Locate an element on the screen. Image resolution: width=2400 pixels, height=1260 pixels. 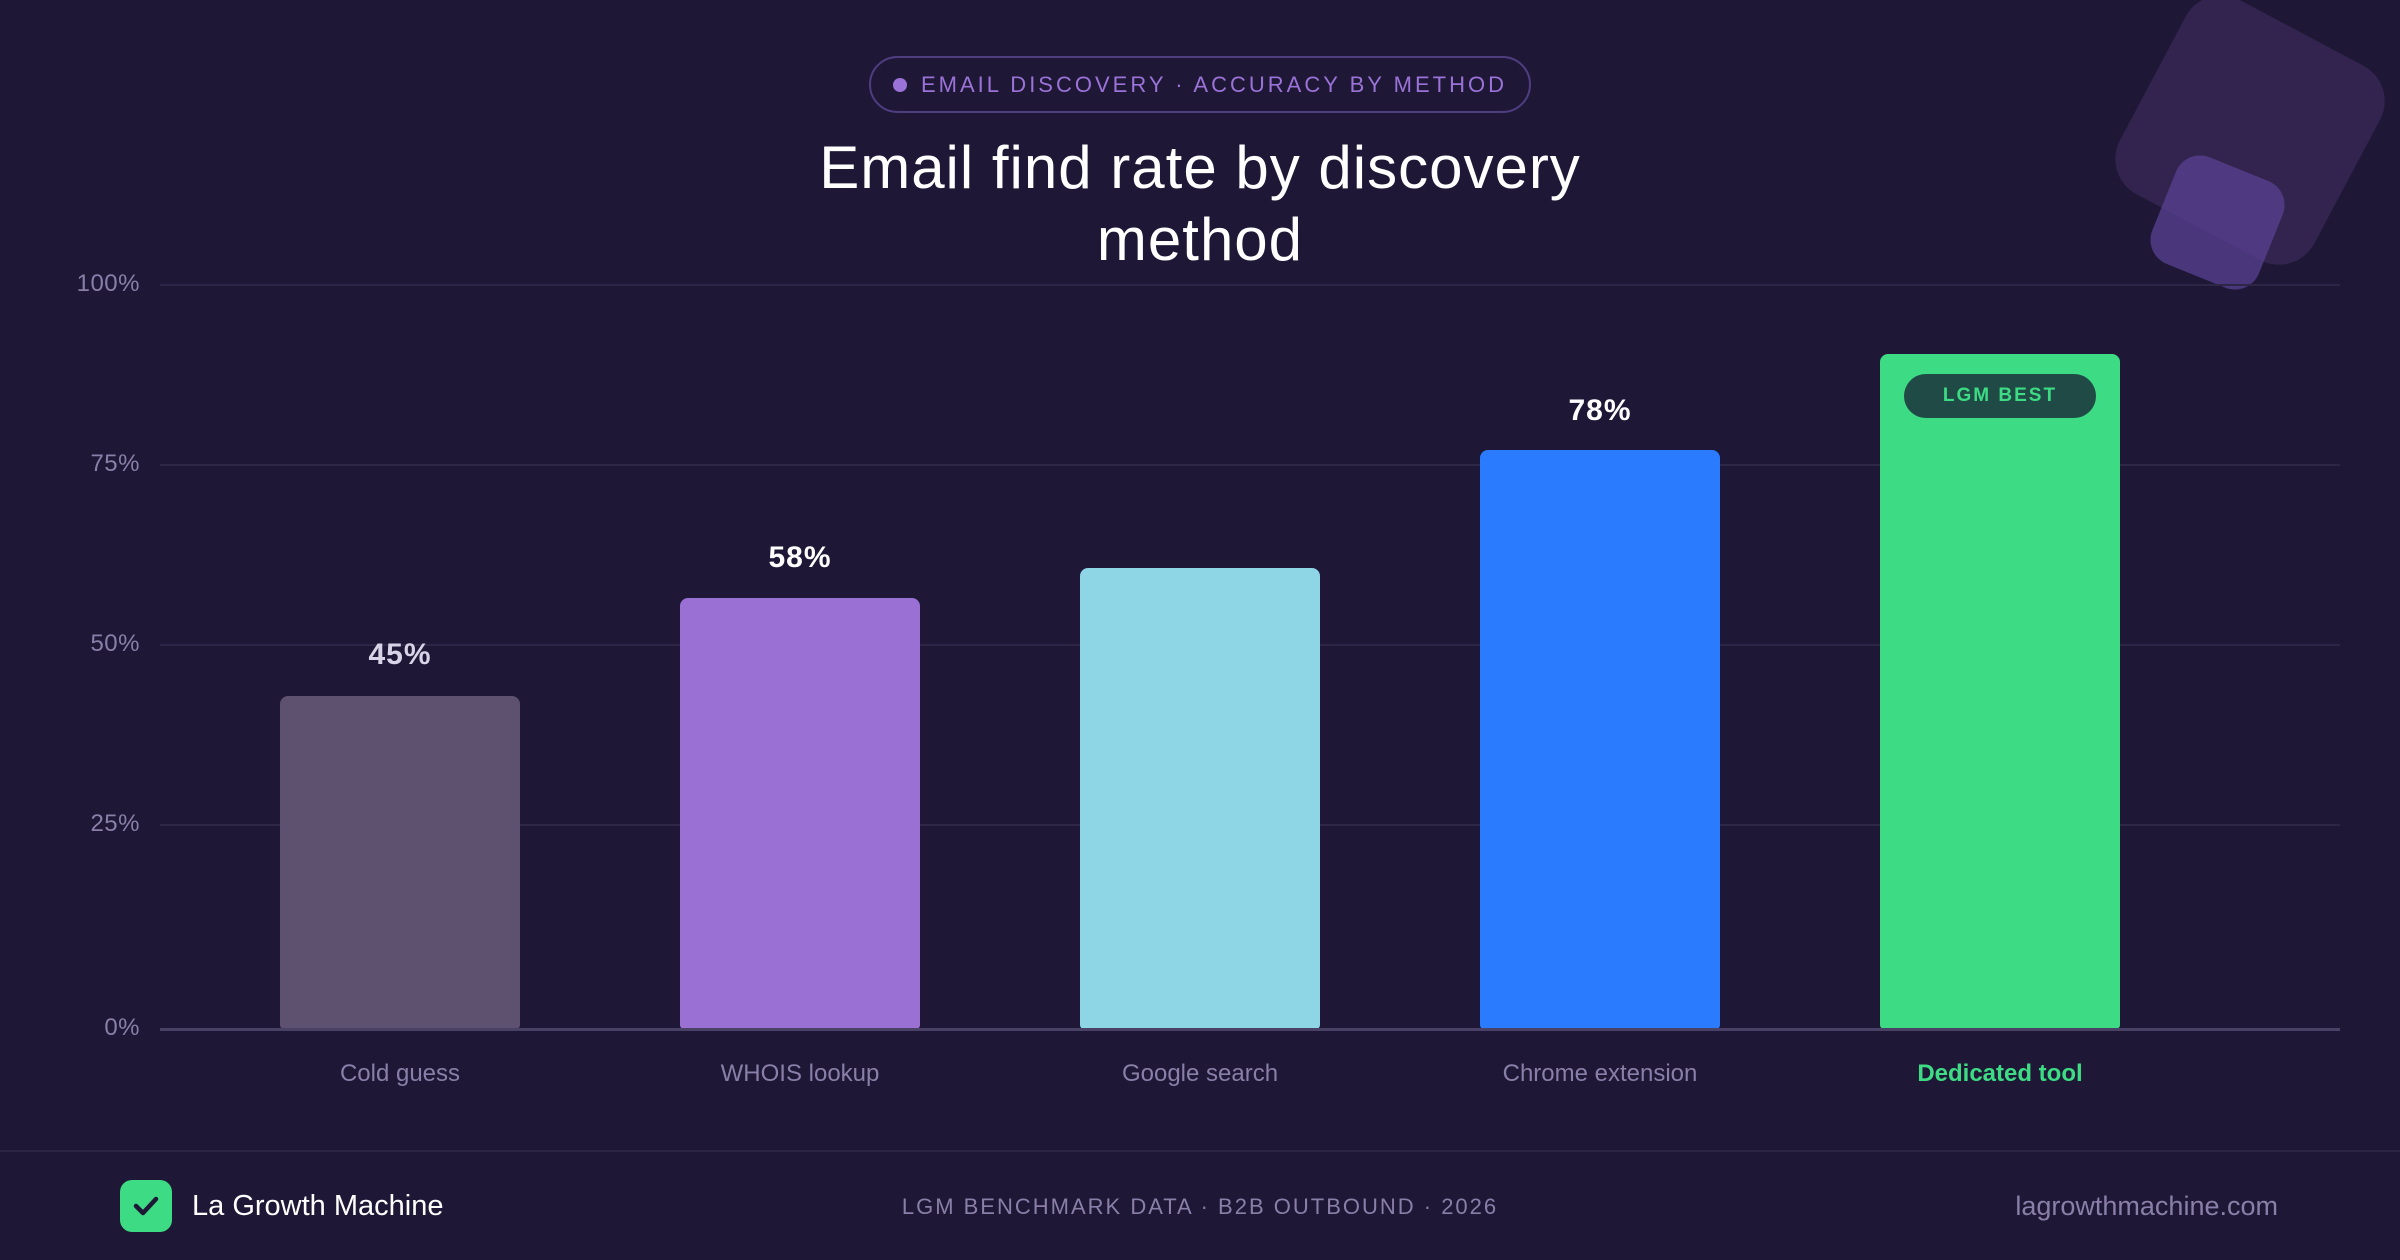
y-tick-50: 50% is located at coordinates (115, 643).